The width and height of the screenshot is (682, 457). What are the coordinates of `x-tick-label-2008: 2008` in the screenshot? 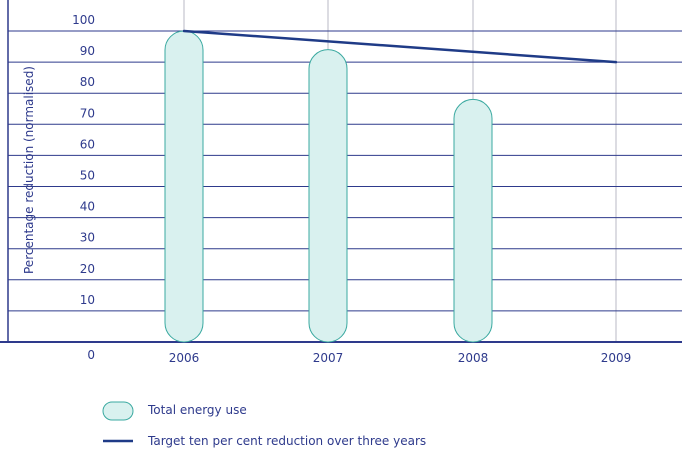 It's located at (473, 358).